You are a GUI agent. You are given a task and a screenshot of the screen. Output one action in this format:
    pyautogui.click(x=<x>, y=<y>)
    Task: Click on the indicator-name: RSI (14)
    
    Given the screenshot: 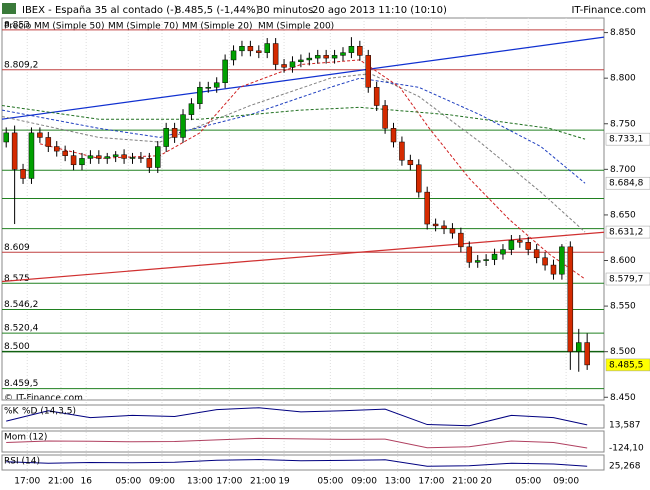 What is the action you would take?
    pyautogui.click(x=22, y=462)
    